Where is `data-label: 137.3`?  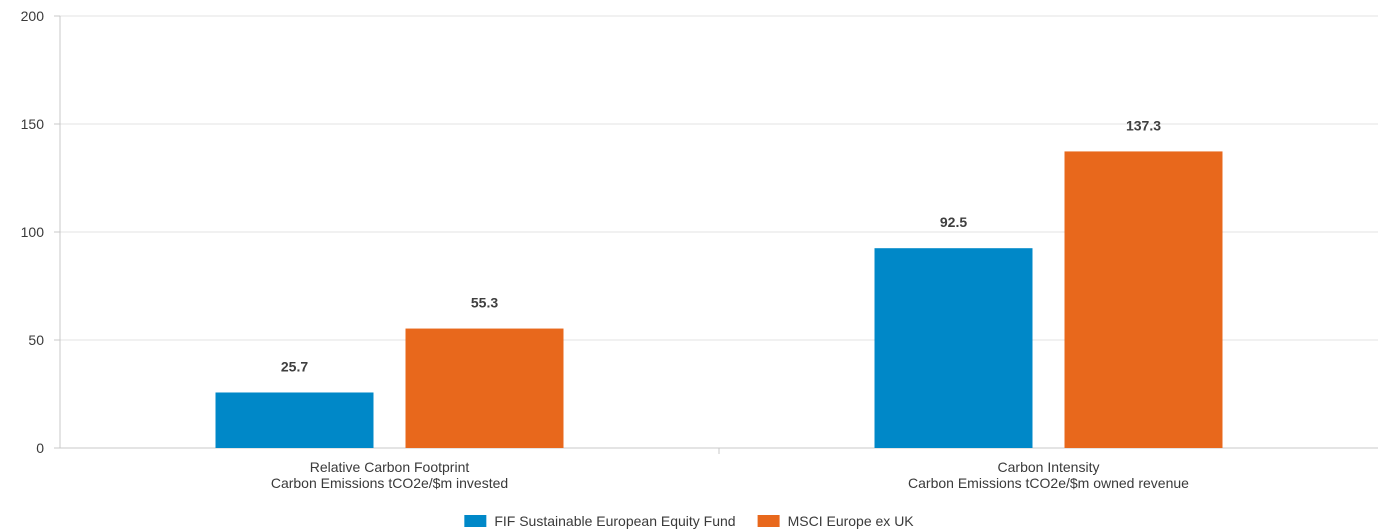 data-label: 137.3 is located at coordinates (1143, 125).